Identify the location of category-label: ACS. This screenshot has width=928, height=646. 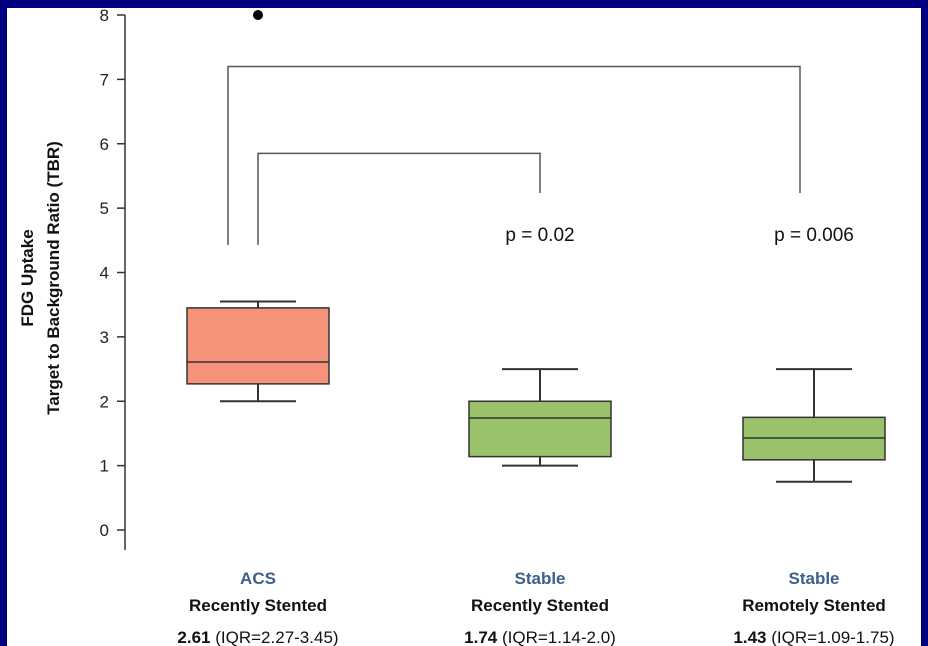
(258, 578).